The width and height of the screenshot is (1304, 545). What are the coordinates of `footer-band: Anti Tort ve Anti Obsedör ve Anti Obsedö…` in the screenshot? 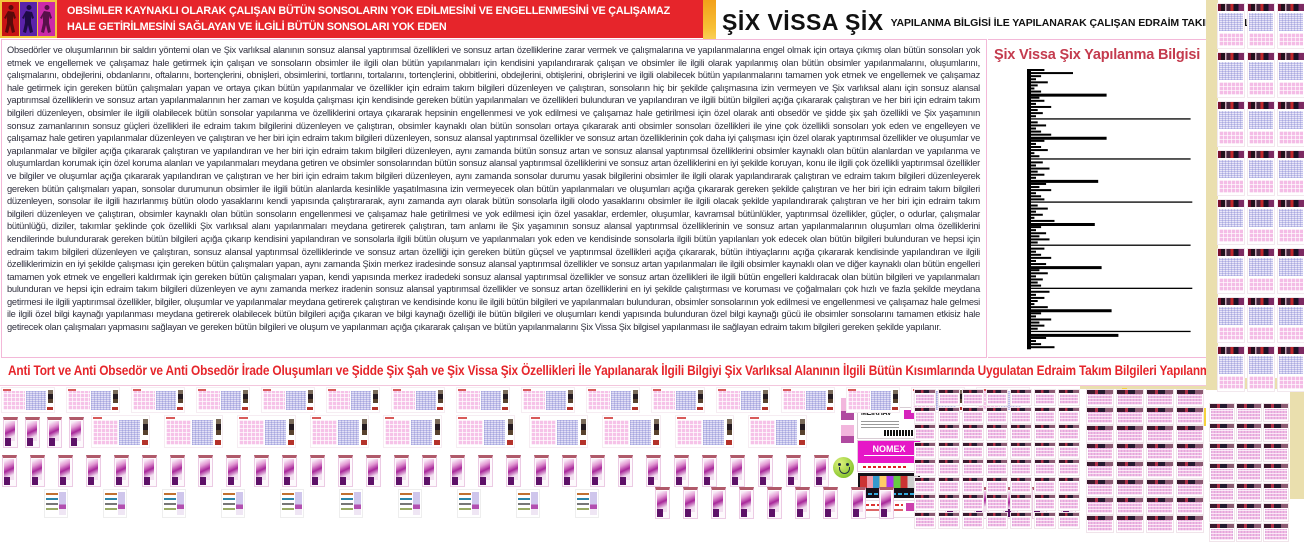 It's located at (603, 372).